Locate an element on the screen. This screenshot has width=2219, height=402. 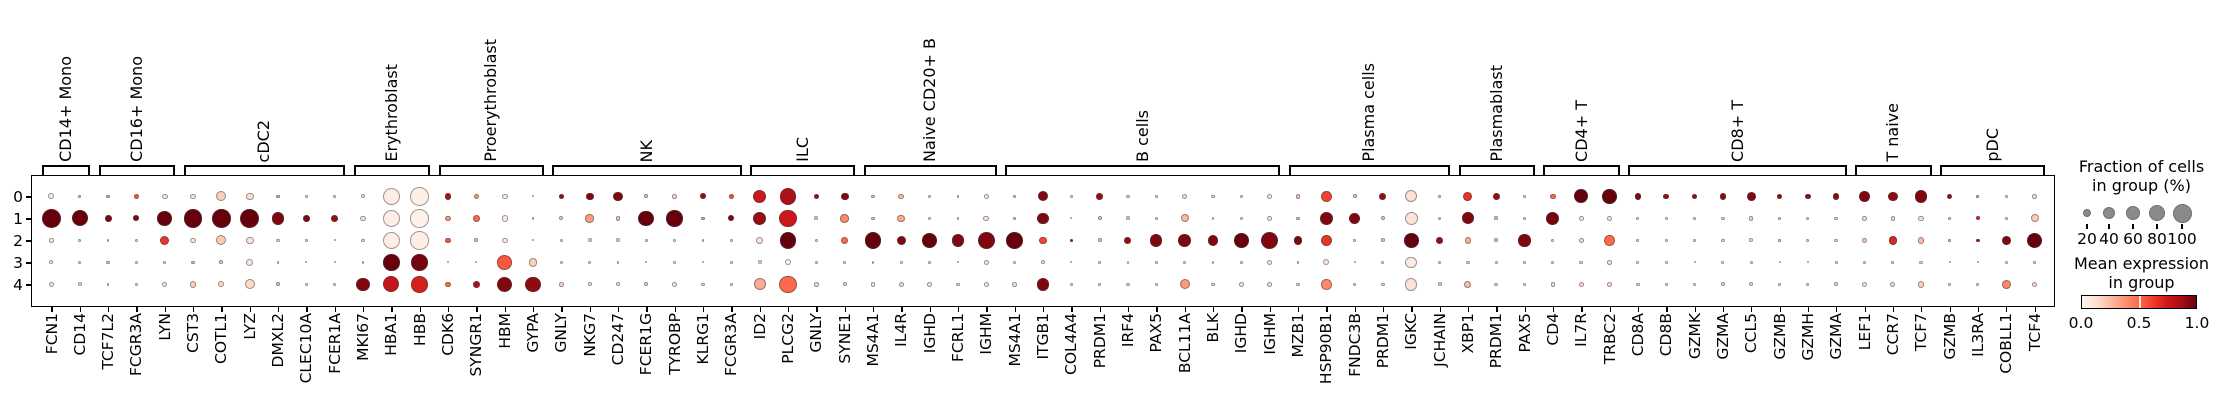
size-legend-value: 100 is located at coordinates (2182, 239).